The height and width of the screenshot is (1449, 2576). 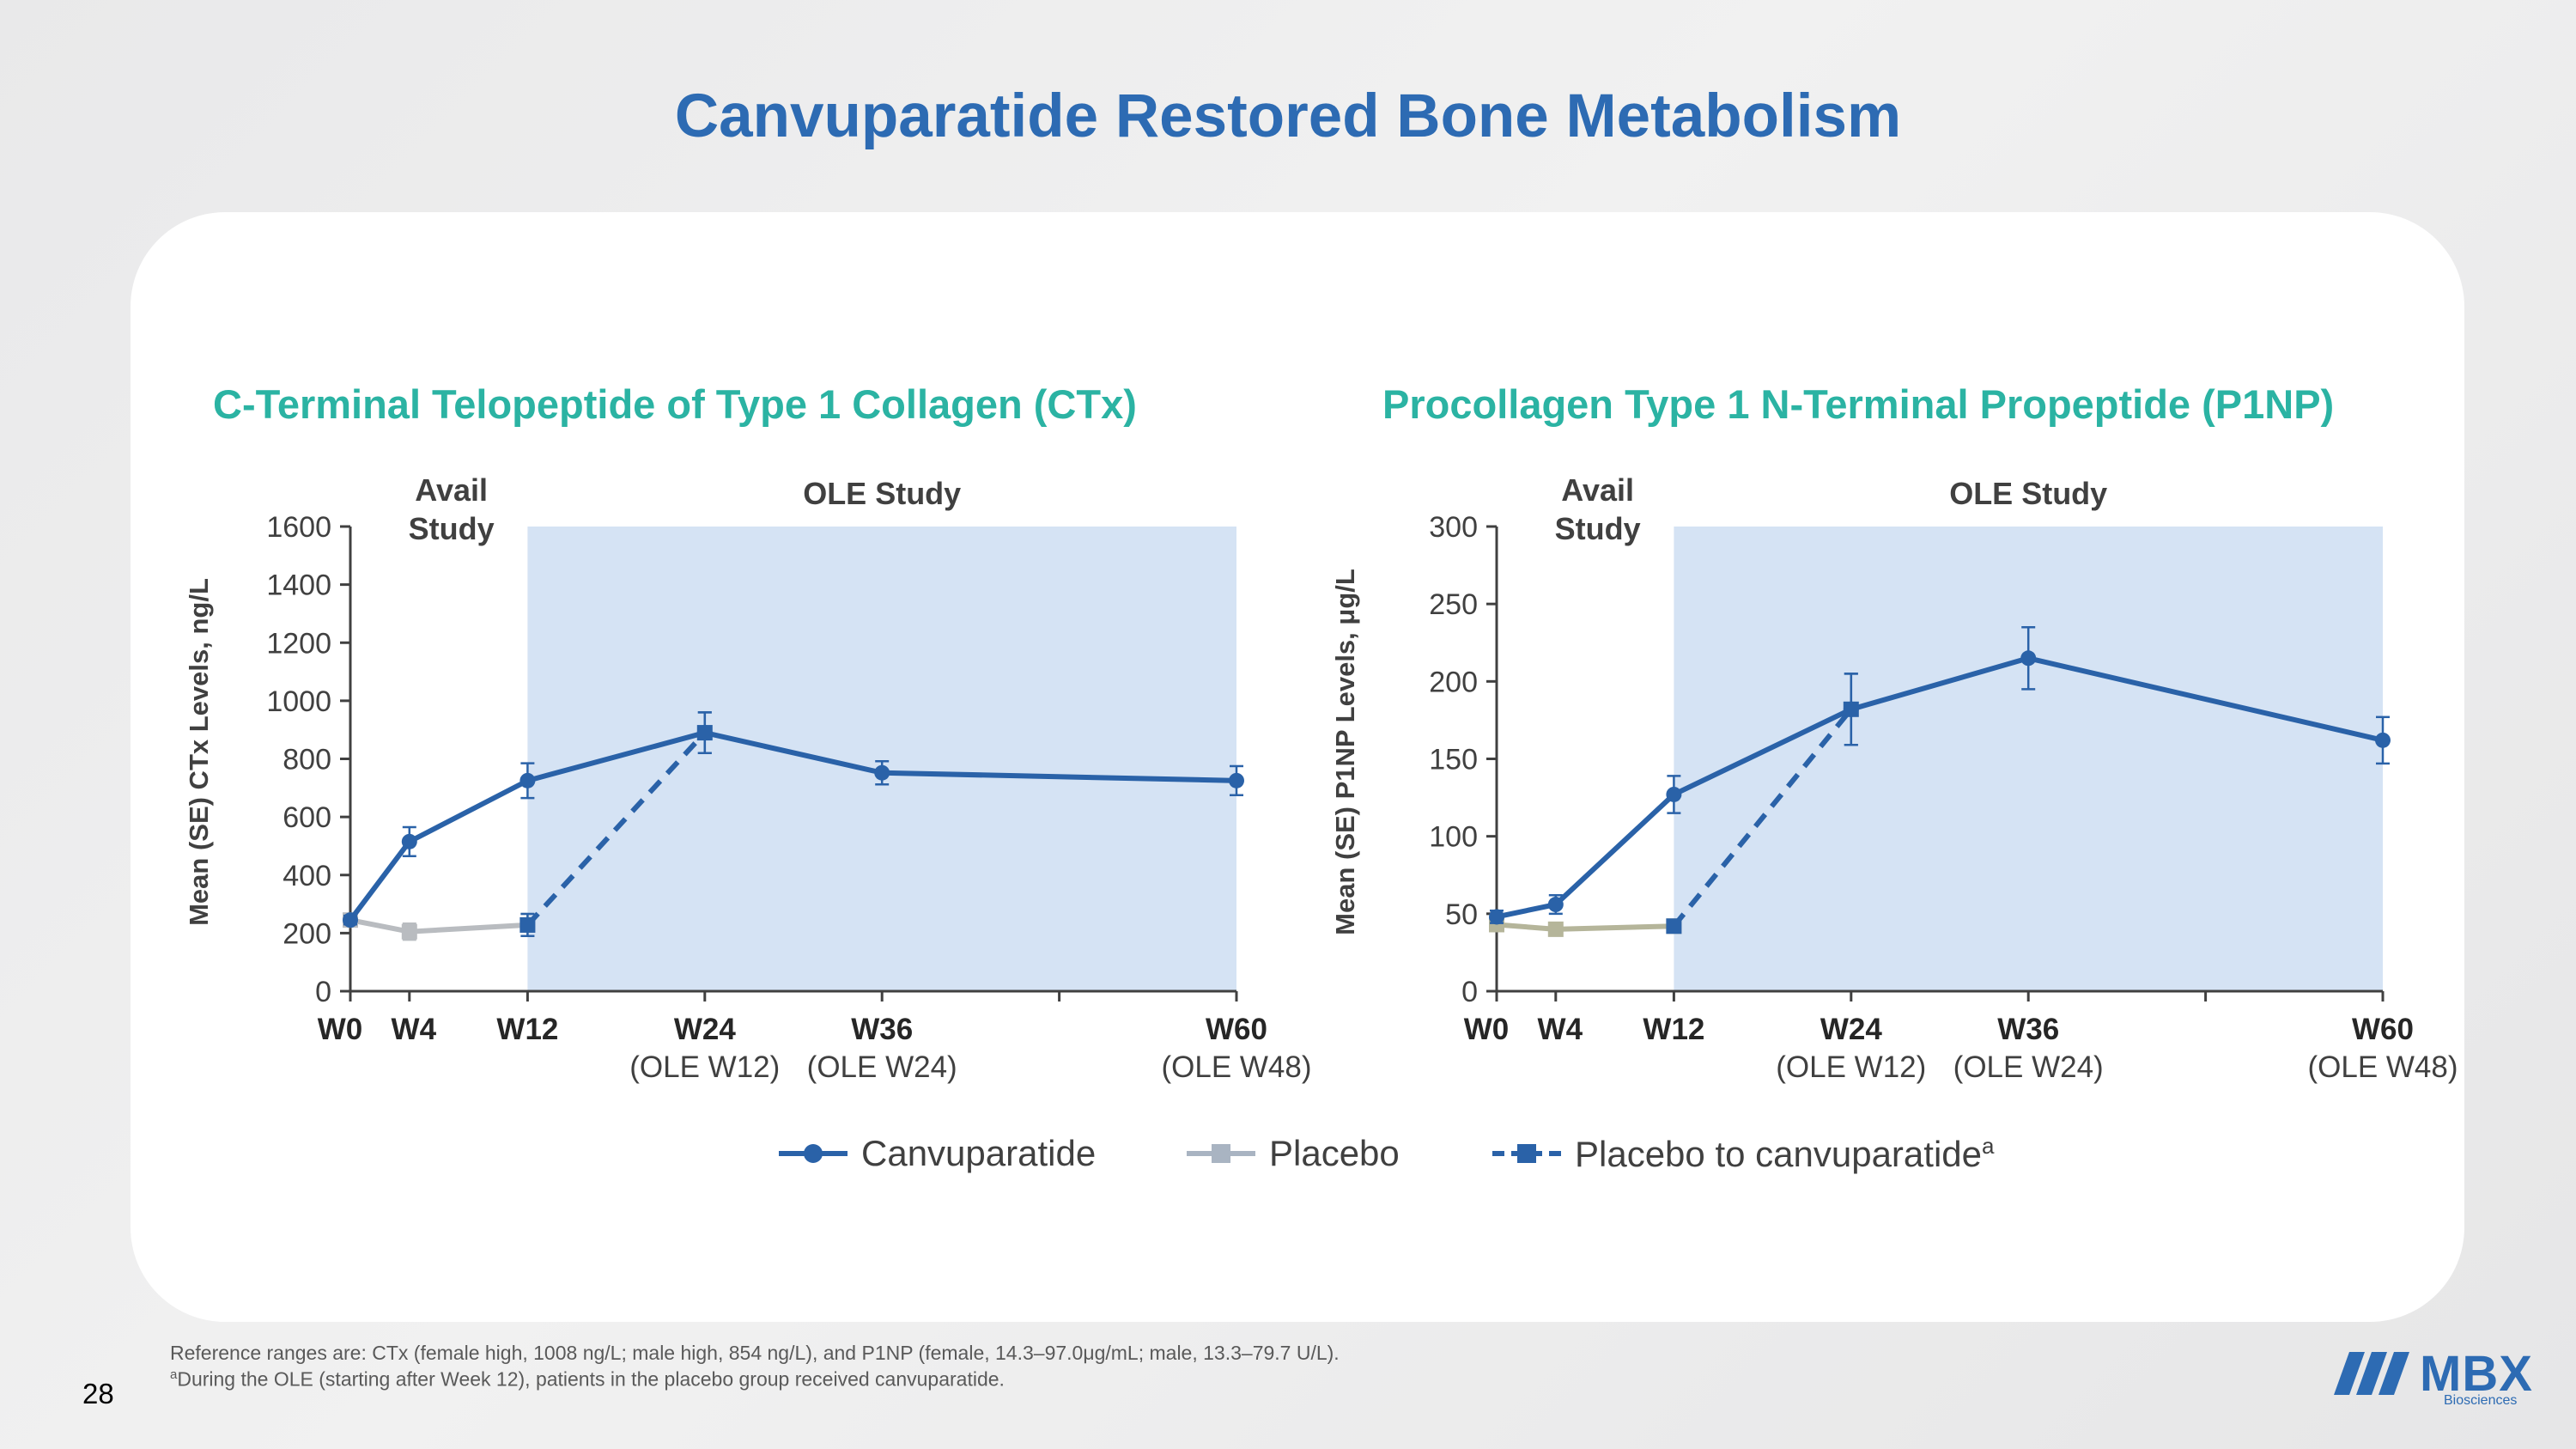 What do you see at coordinates (307, 760) in the screenshot?
I see `y-tick-label: 800` at bounding box center [307, 760].